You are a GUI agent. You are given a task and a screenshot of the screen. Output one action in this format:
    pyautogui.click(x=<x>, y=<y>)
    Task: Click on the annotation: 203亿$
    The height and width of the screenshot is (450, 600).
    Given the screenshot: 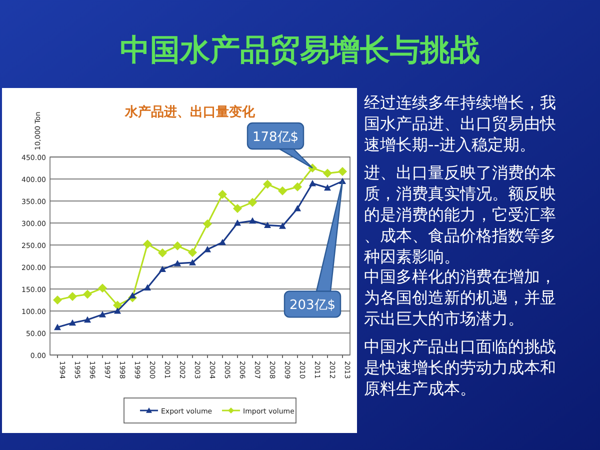 What is the action you would take?
    pyautogui.click(x=312, y=306)
    